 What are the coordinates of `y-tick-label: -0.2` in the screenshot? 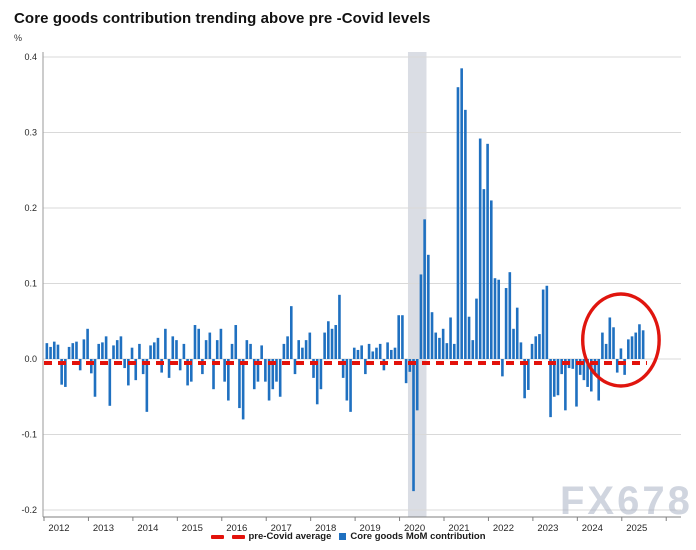 It's located at (29, 510).